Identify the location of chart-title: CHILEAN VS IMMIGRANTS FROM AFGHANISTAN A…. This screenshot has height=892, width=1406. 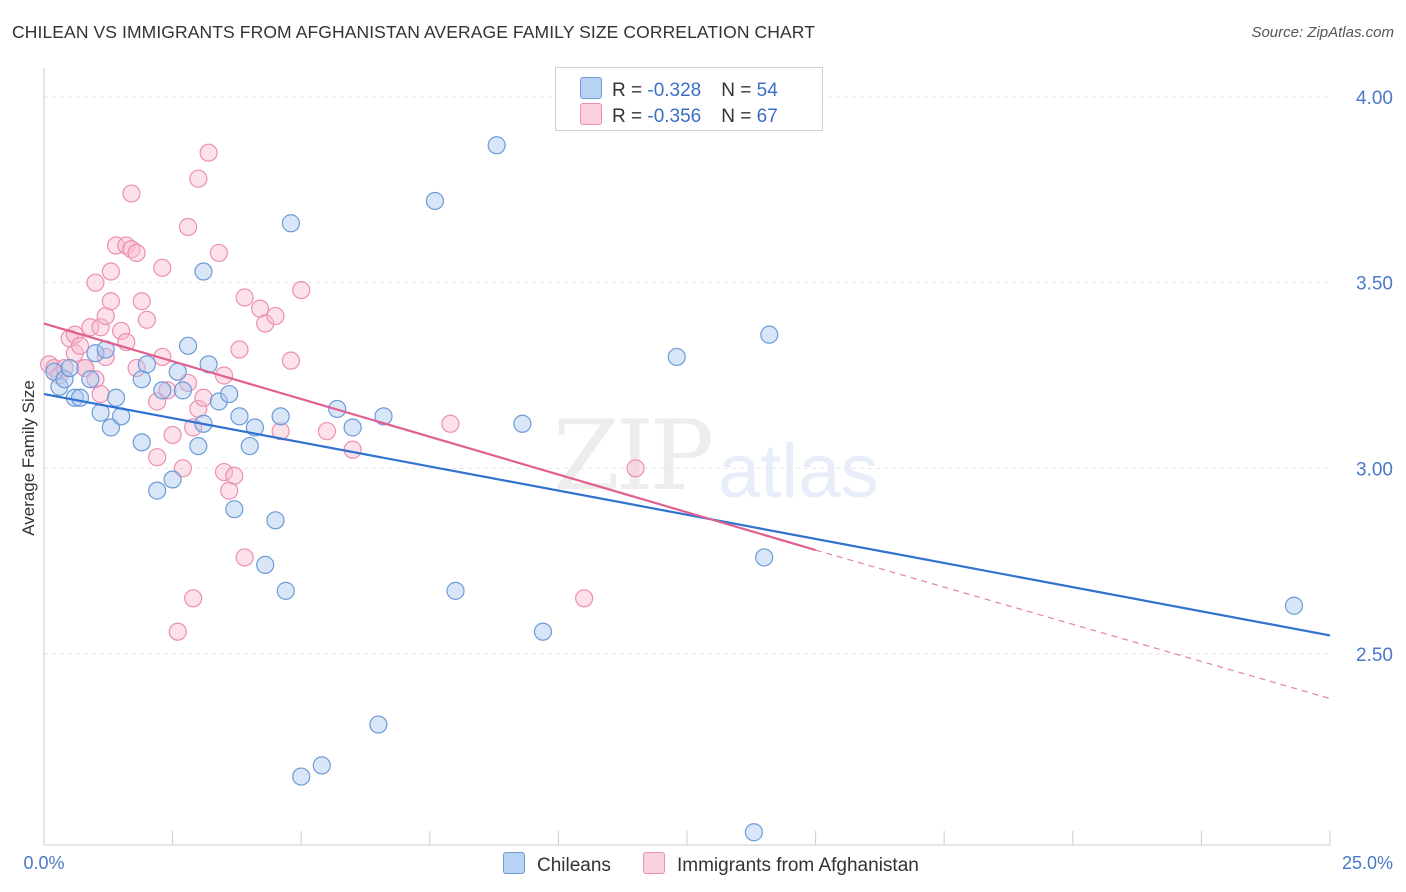
(414, 32).